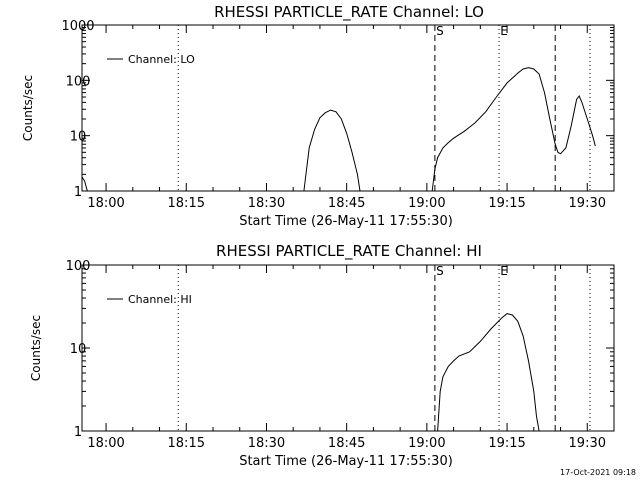  What do you see at coordinates (28, 108) in the screenshot?
I see `y-axis-label-lo: Counts/sec` at bounding box center [28, 108].